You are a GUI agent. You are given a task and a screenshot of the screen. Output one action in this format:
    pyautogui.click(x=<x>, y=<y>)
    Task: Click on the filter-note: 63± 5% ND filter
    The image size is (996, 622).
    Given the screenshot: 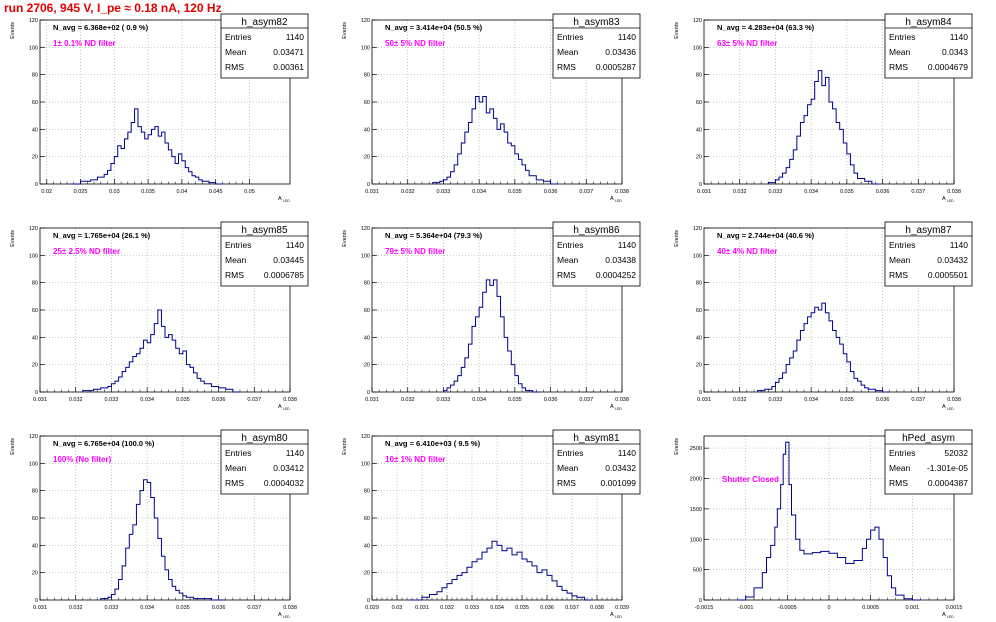 What is the action you would take?
    pyautogui.click(x=747, y=43)
    